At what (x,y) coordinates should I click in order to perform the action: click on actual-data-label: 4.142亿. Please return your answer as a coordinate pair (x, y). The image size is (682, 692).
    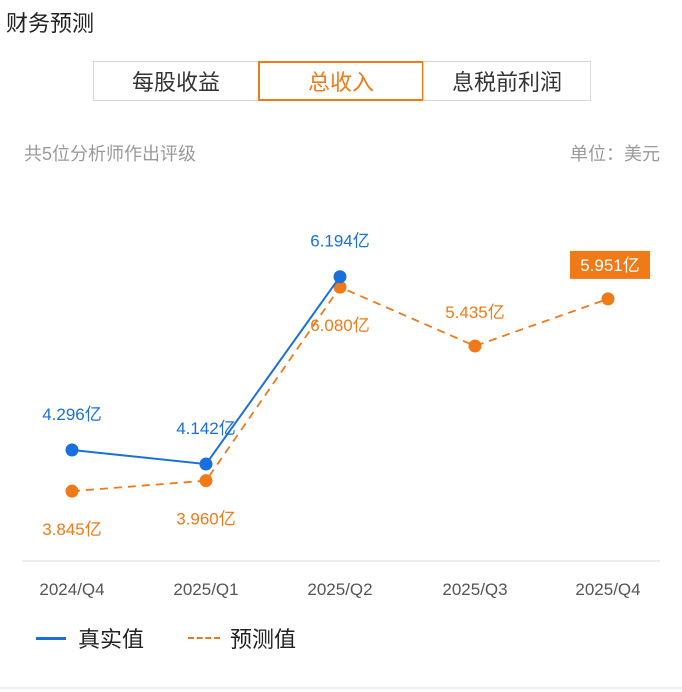
    Looking at the image, I should click on (206, 428).